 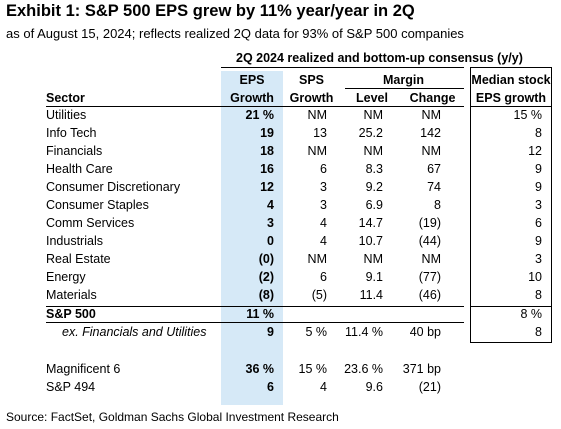 I want to click on eps-cell: (0), so click(x=266, y=259).